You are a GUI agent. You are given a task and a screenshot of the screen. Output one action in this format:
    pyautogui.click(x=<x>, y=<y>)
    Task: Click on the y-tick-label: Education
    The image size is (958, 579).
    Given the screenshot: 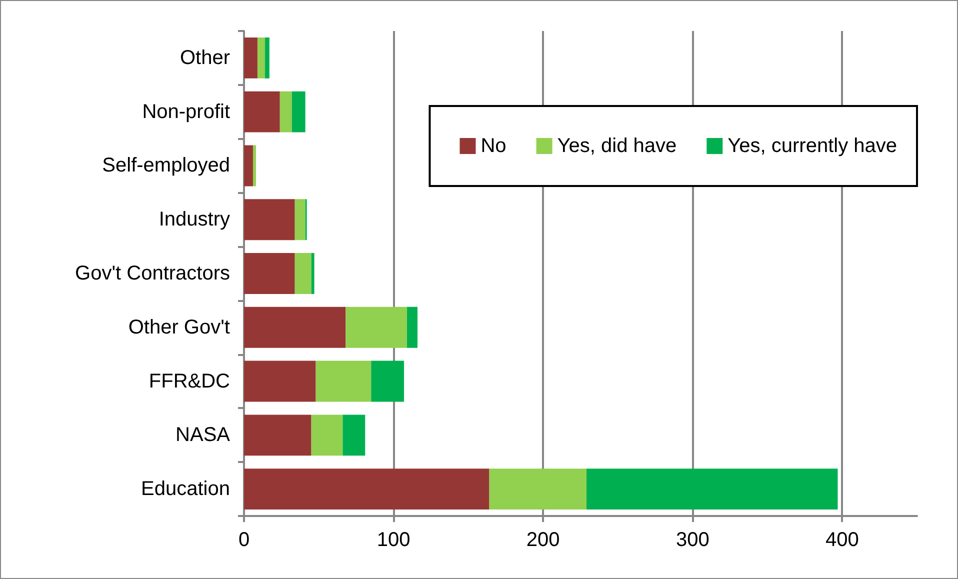 What is the action you would take?
    pyautogui.click(x=185, y=489)
    